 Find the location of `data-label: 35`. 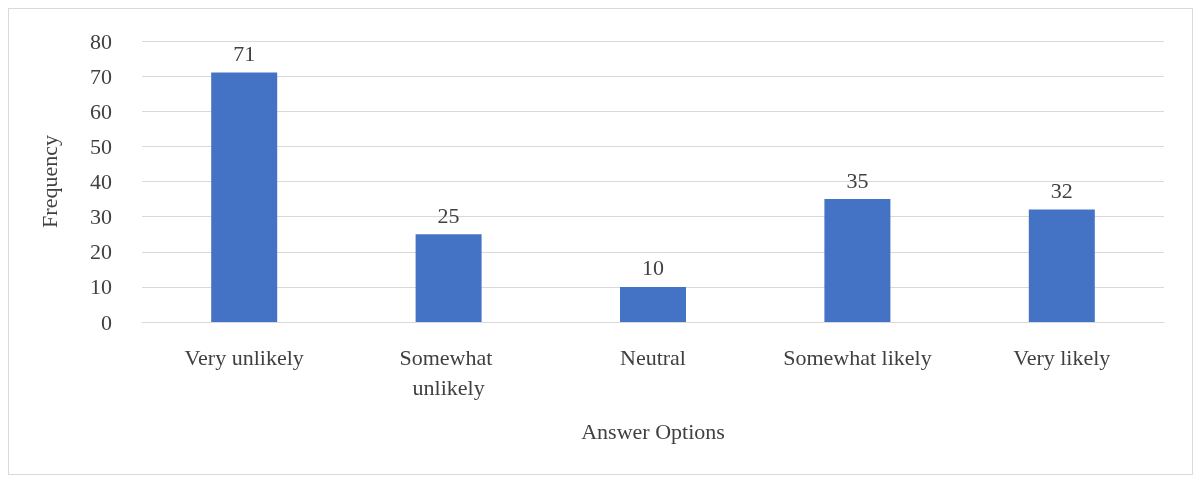

data-label: 35 is located at coordinates (857, 180).